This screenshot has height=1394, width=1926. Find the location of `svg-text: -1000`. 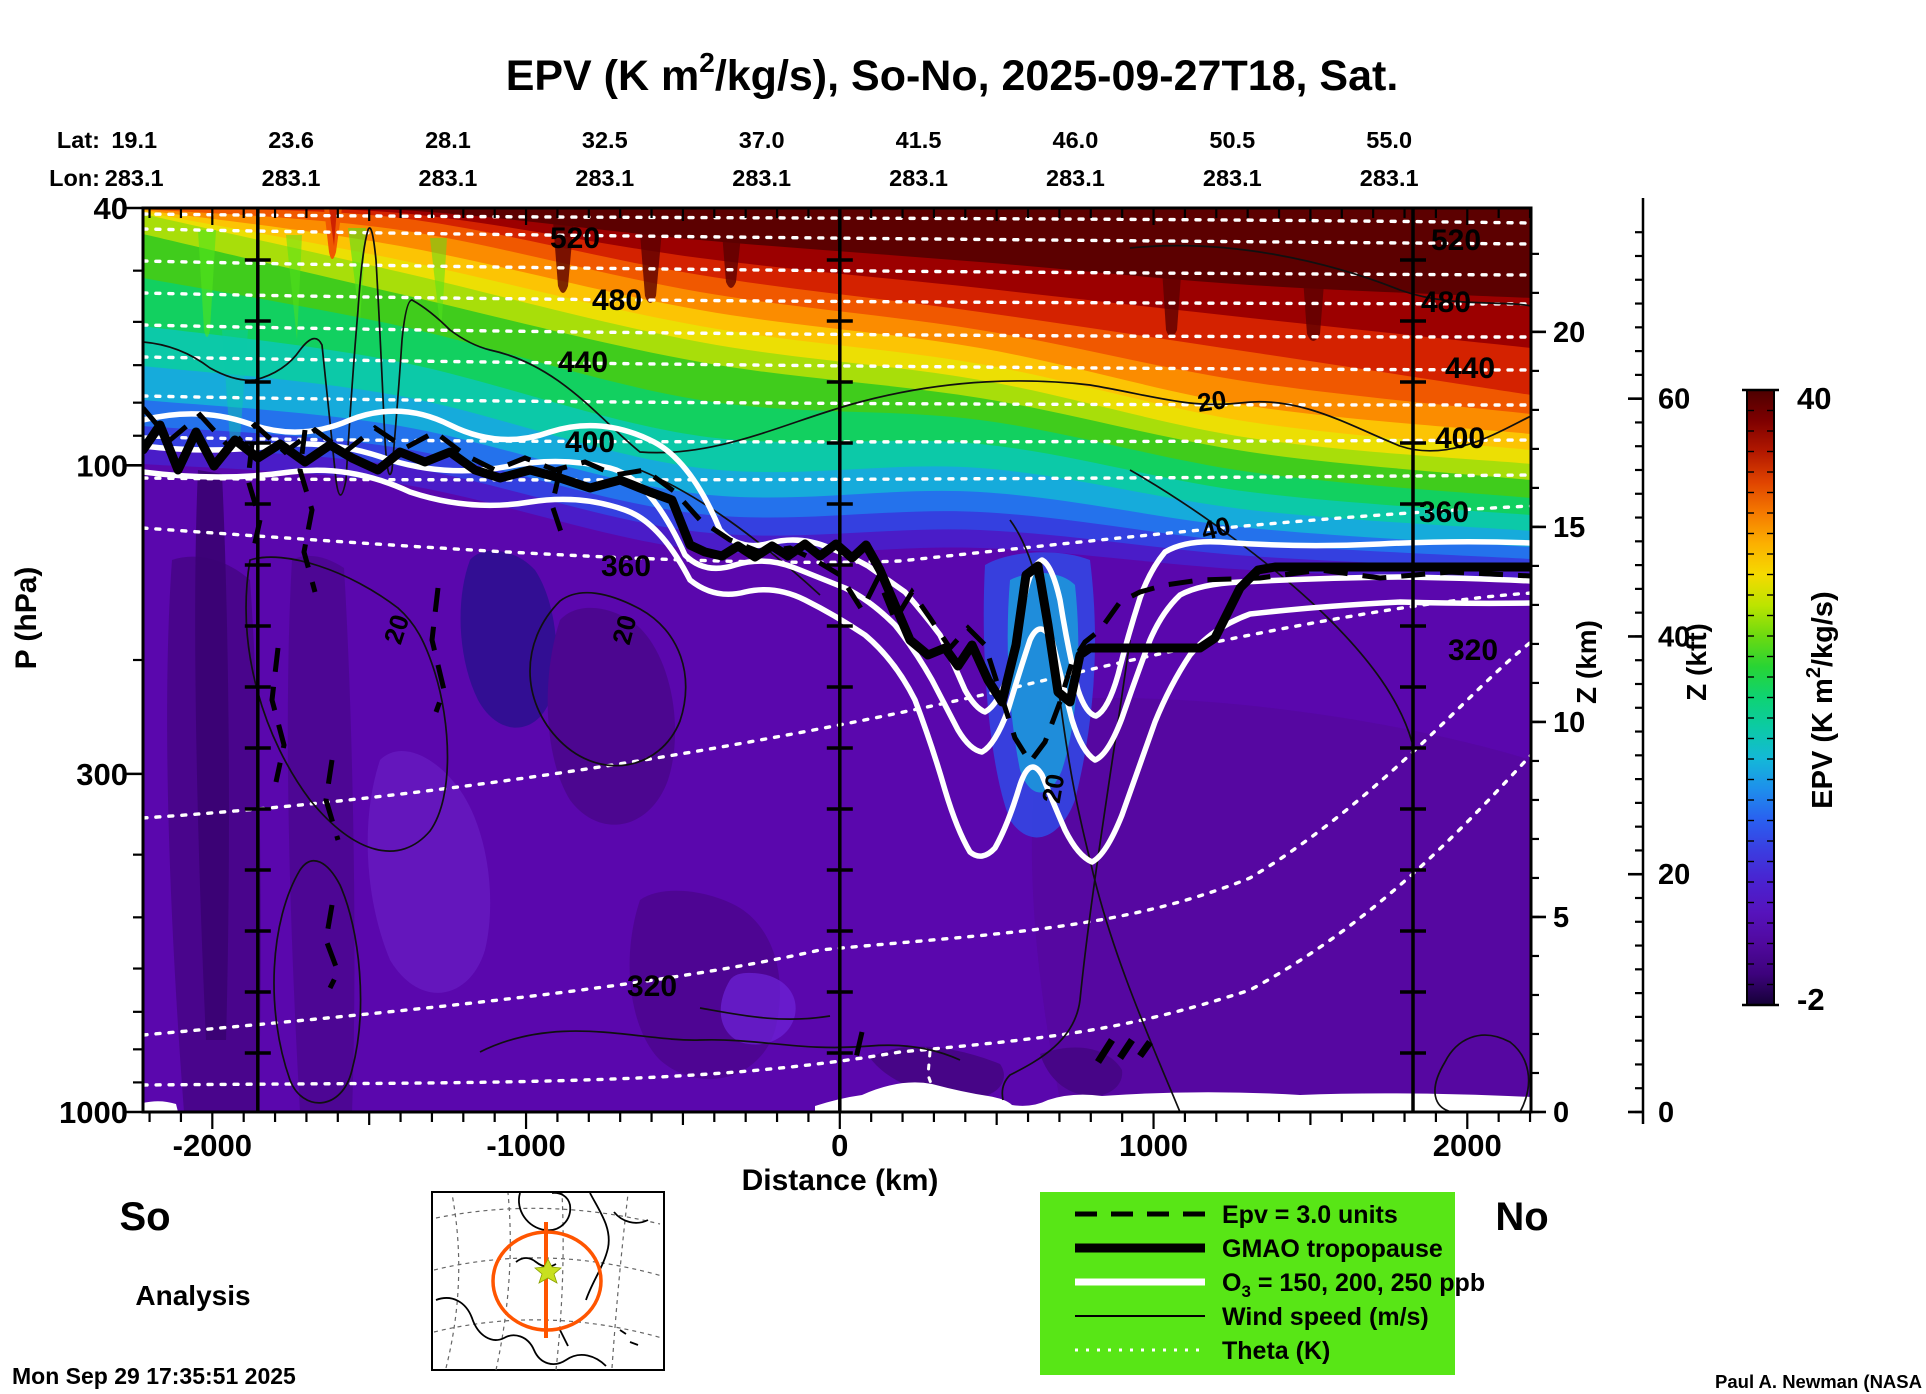

svg-text: -1000 is located at coordinates (525, 1145).